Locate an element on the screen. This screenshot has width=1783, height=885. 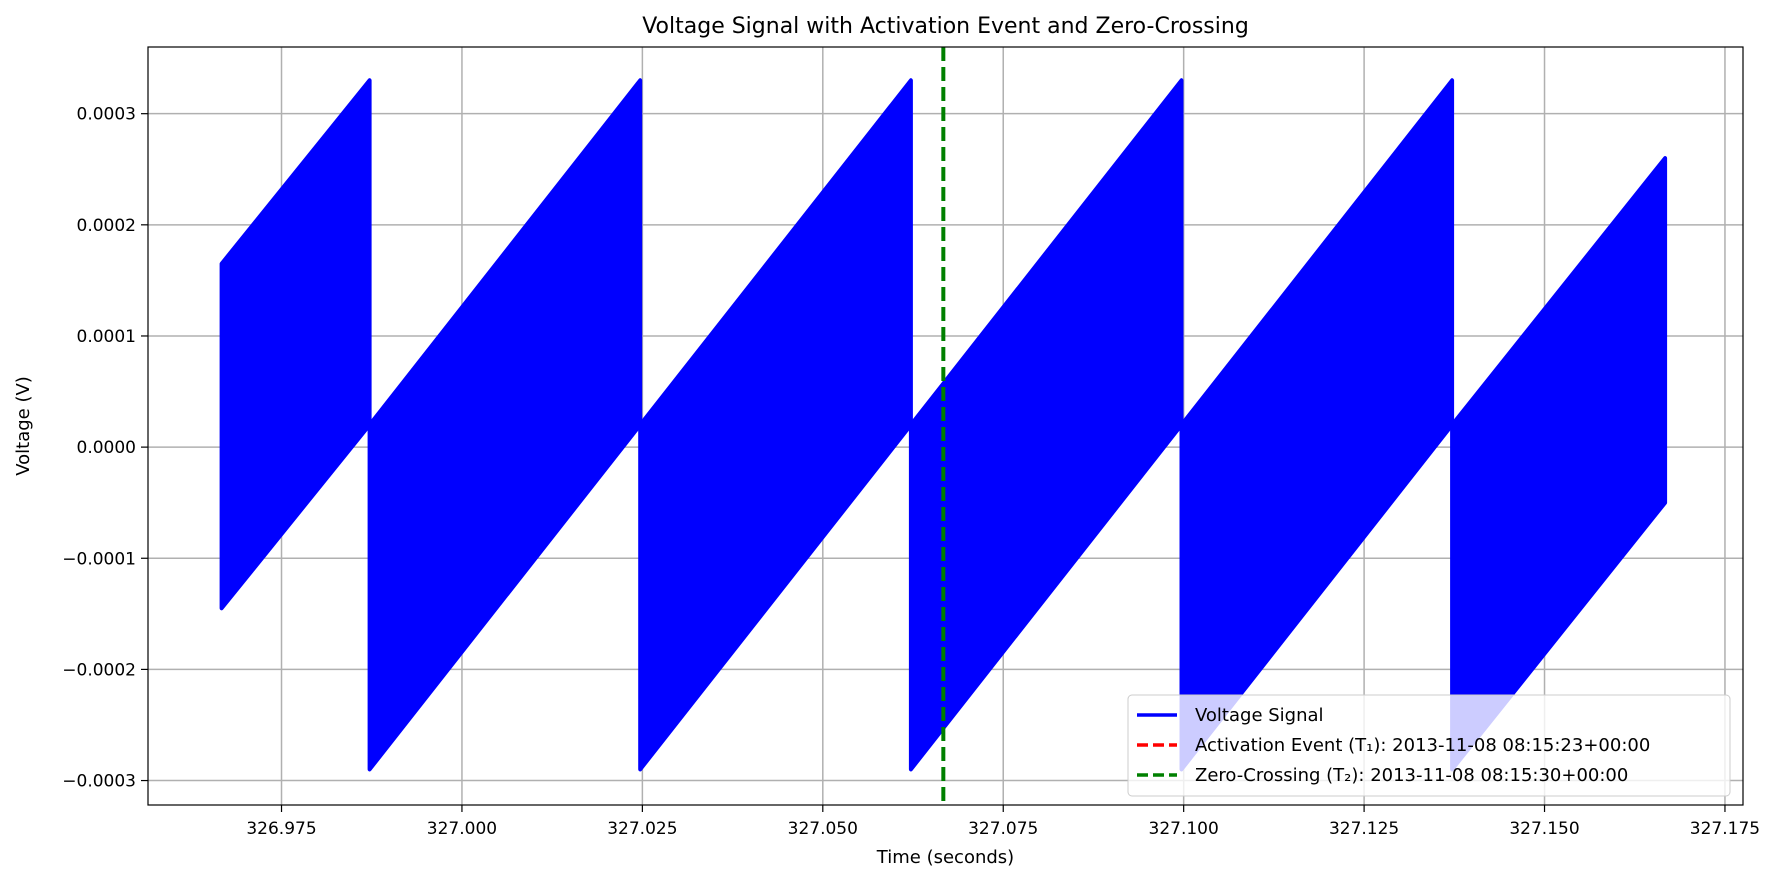
y-tick-label: 0.0002 is located at coordinates (106, 226).